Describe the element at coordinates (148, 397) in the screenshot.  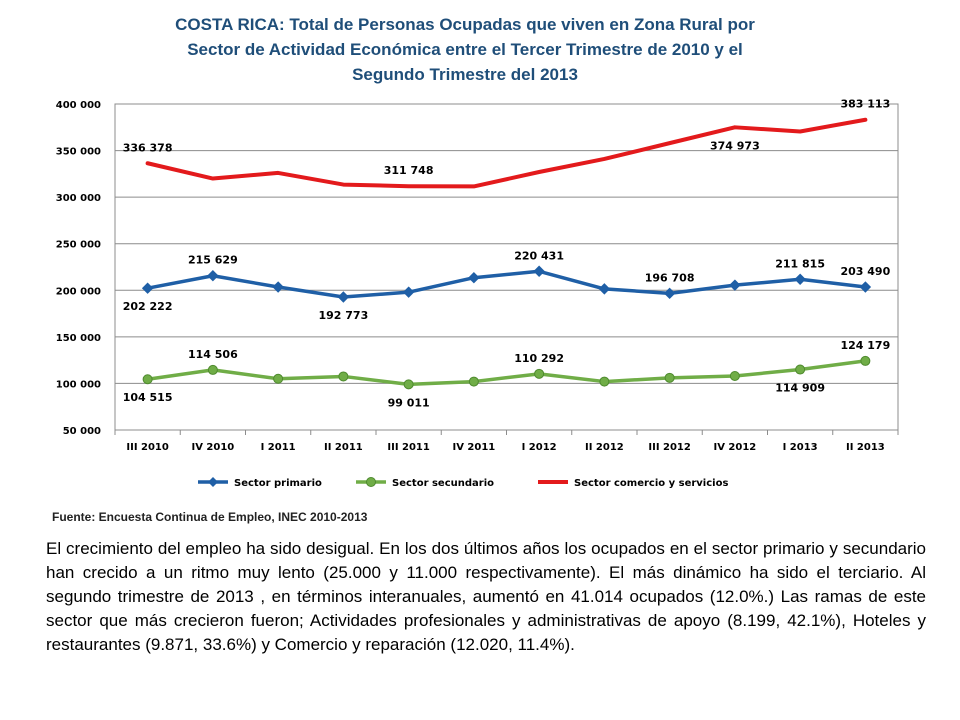
I see `data-label: 104 515` at that location.